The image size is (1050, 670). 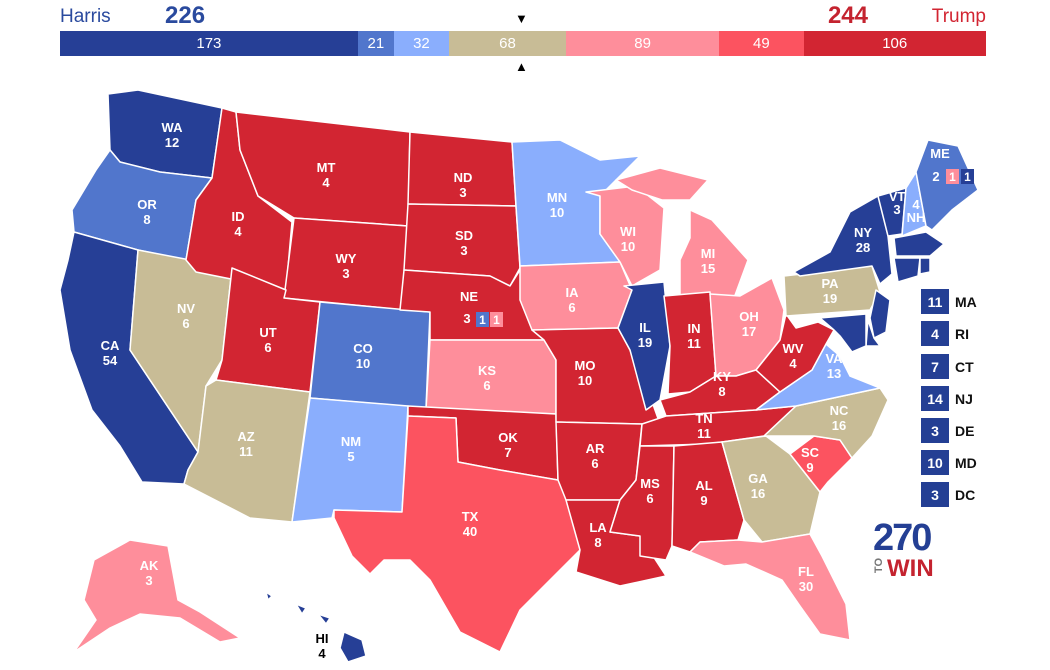 I want to click on label-IL: IL 19, so click(x=645, y=335).